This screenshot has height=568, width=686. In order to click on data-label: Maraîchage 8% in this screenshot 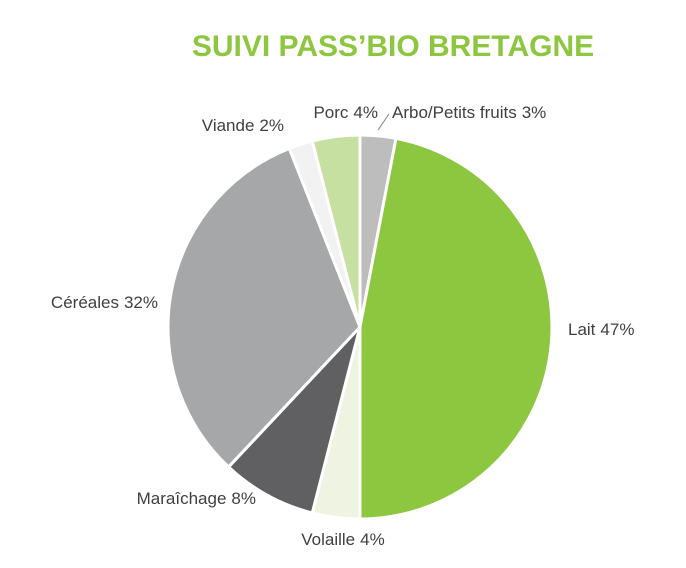, I will do `click(196, 498)`.